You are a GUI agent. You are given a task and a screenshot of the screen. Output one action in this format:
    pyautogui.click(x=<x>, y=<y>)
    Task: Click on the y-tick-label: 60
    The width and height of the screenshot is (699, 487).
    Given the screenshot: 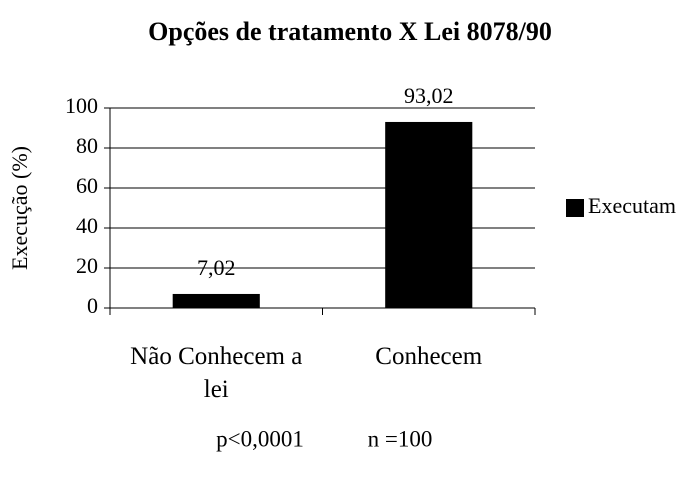 What is the action you would take?
    pyautogui.click(x=87, y=185)
    